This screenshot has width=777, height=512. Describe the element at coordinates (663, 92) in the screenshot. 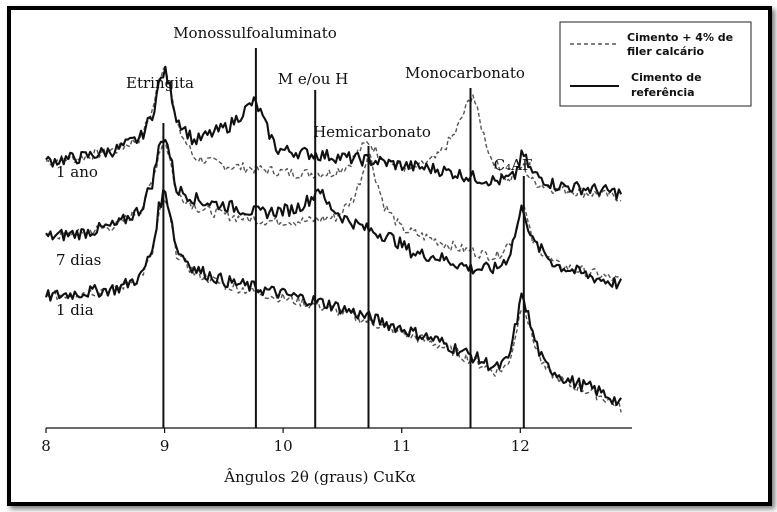

I see `legend-label-reference-line2: referência` at that location.